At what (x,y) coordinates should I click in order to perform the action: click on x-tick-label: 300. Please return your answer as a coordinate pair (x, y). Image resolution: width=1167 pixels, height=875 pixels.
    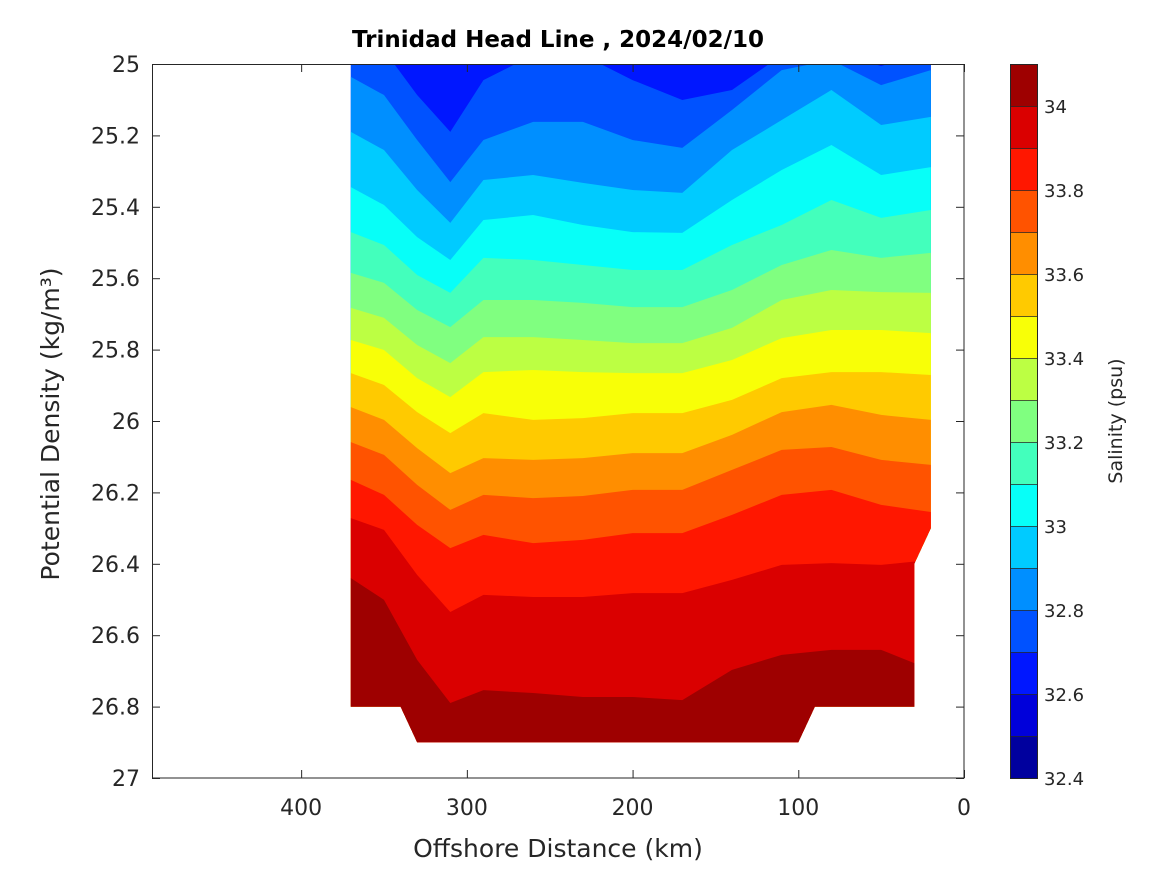
    Looking at the image, I should click on (467, 808).